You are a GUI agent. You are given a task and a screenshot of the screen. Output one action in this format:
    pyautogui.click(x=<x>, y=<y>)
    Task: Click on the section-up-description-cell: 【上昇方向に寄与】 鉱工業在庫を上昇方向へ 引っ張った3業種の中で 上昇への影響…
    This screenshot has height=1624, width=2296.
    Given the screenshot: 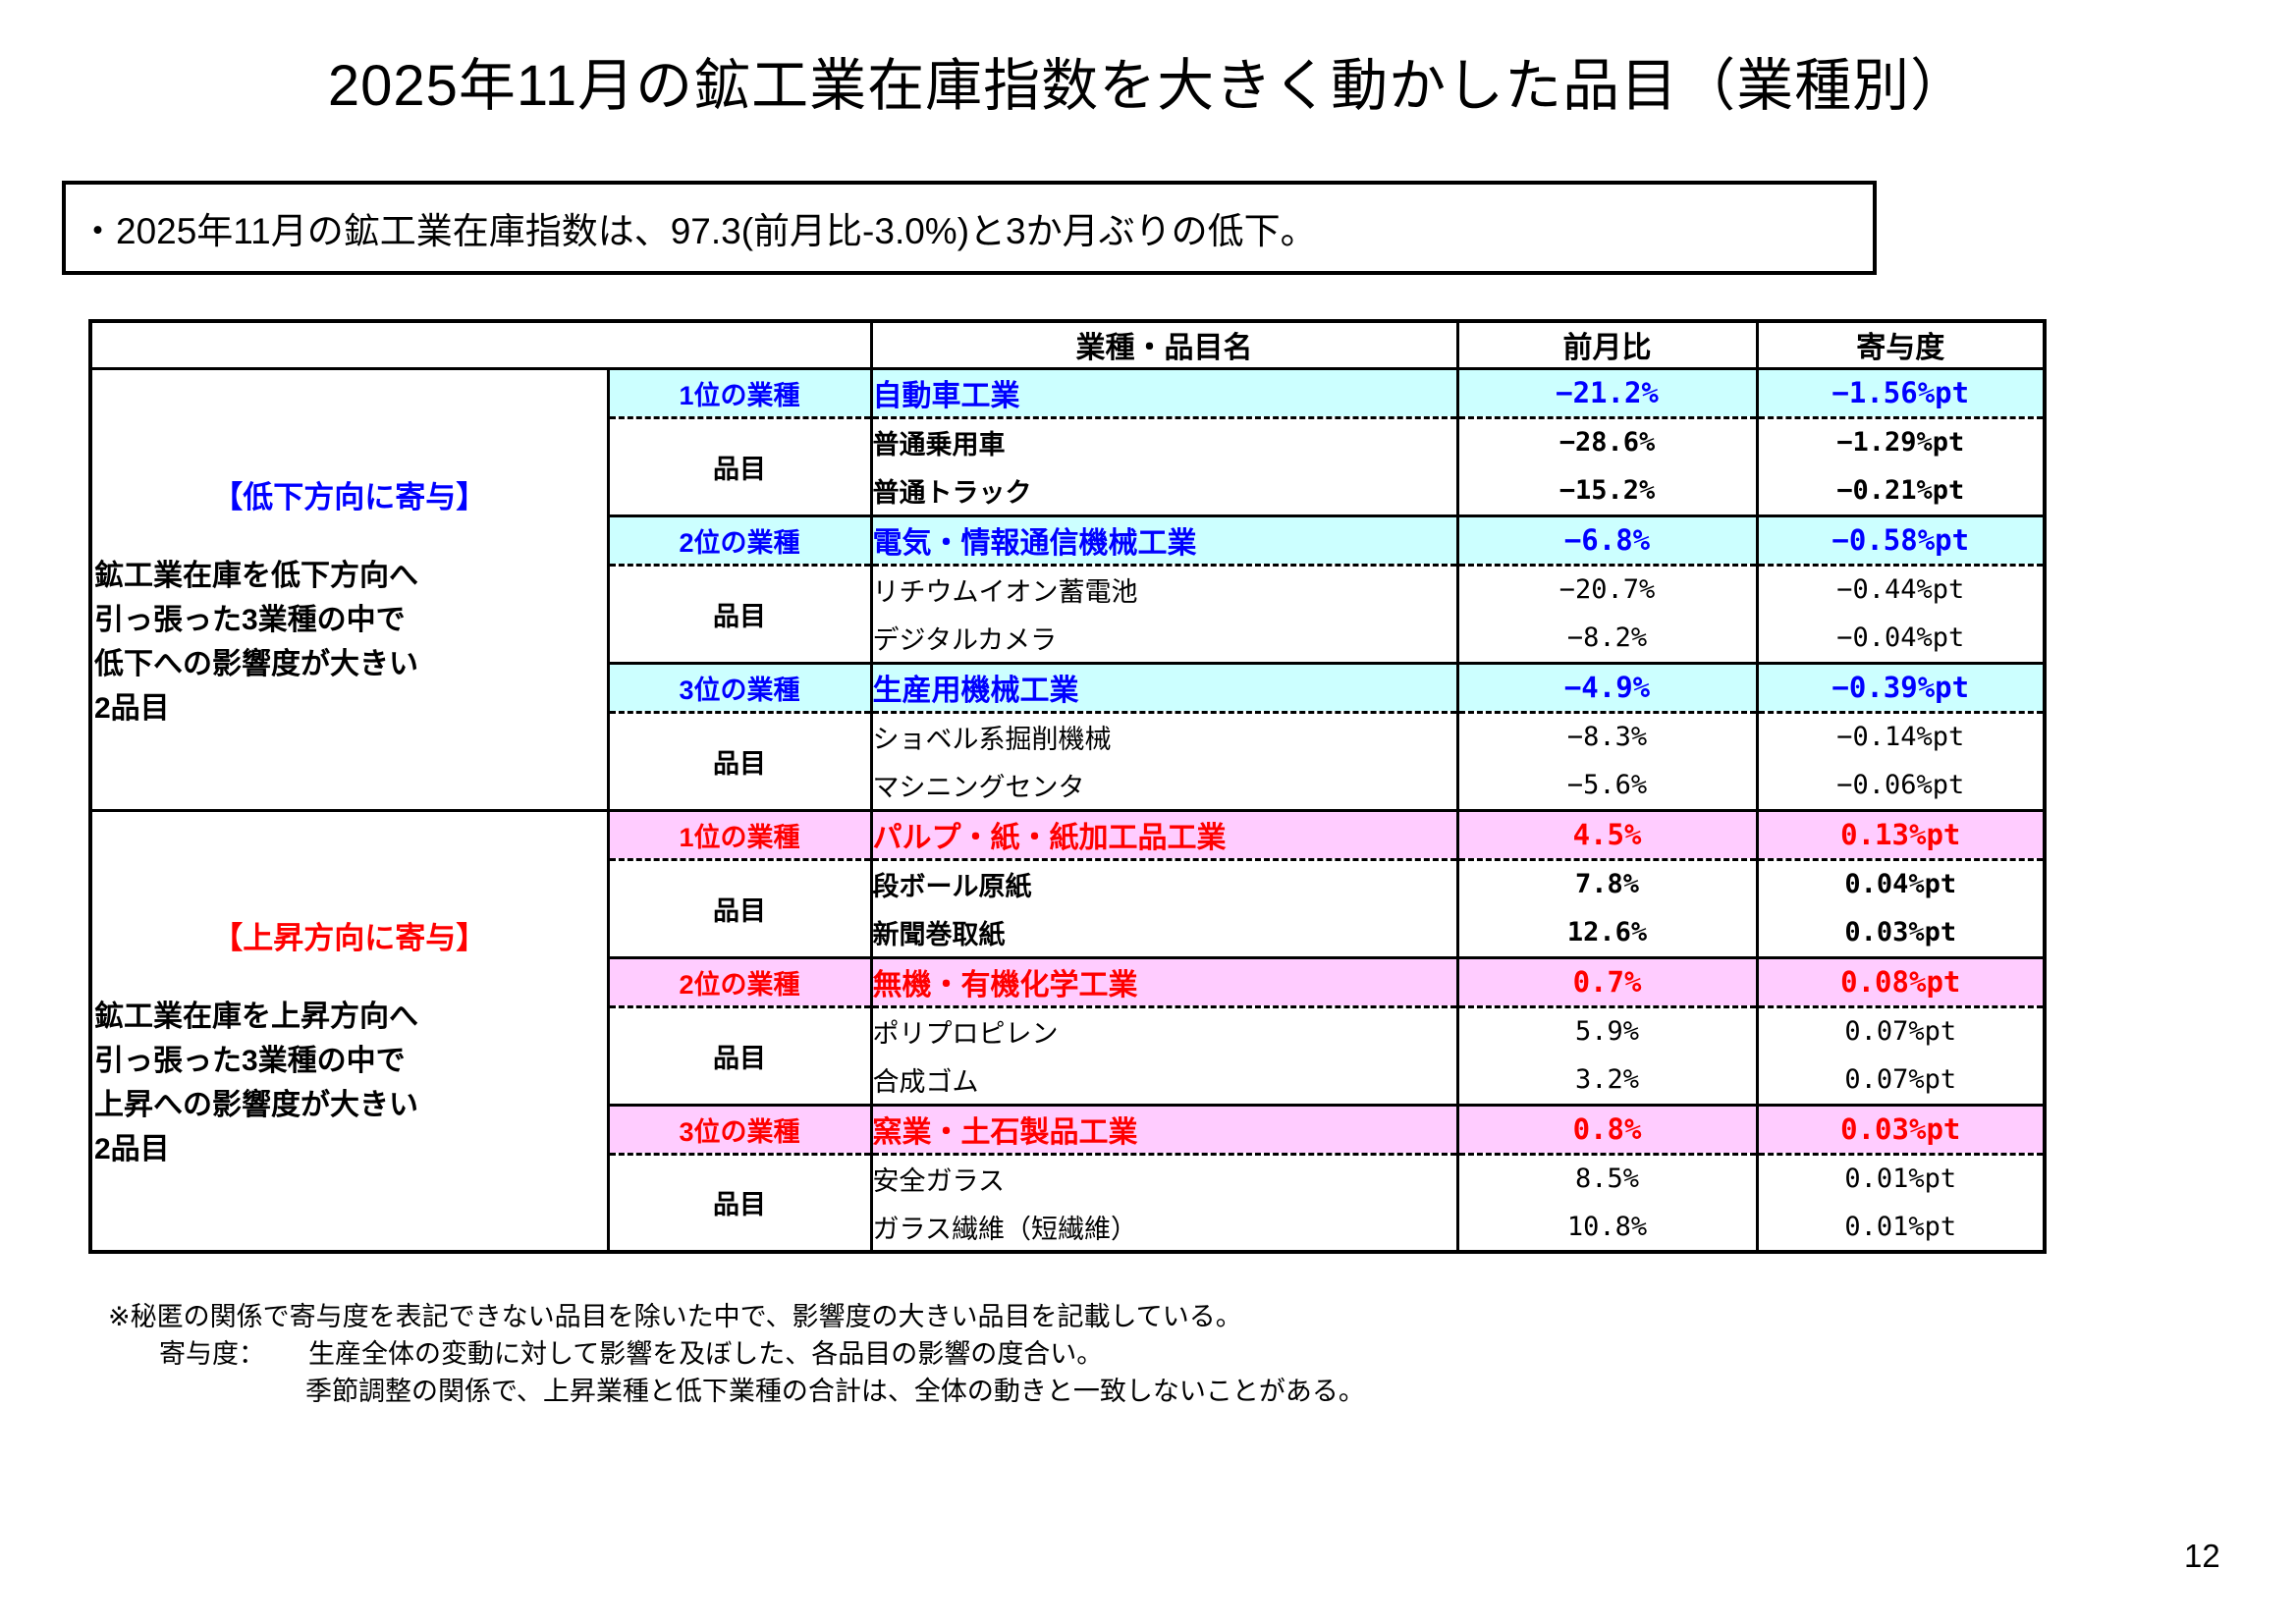 What is the action you would take?
    pyautogui.click(x=349, y=1031)
    